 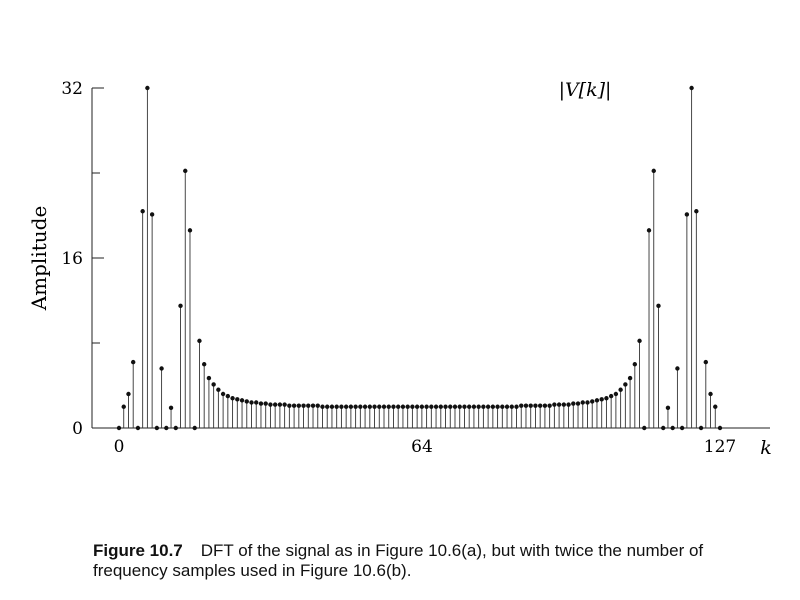 I want to click on stem-point-k122, so click(x=696, y=211).